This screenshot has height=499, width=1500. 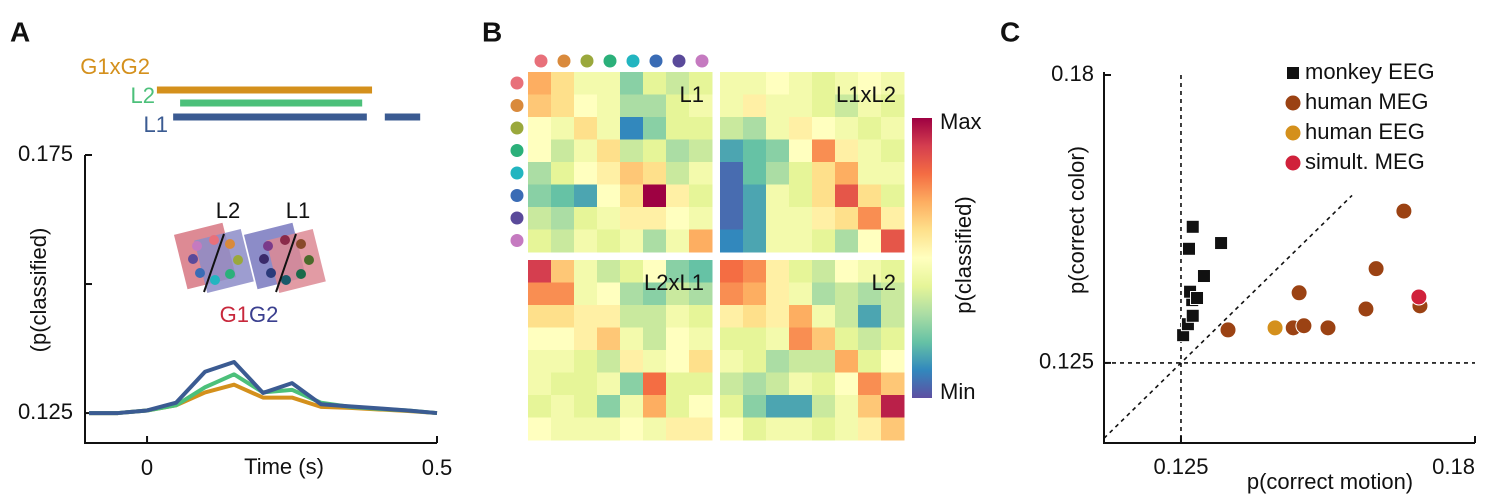 I want to click on inset-group: G1, so click(x=234, y=314).